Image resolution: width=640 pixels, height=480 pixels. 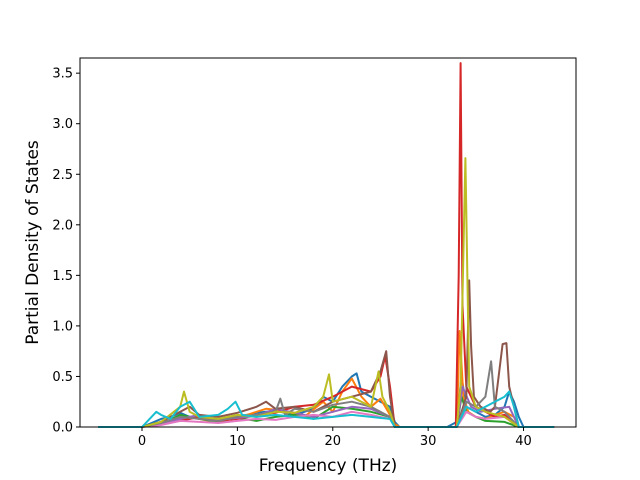 What do you see at coordinates (332, 441) in the screenshot?
I see `x-tick-label: 20` at bounding box center [332, 441].